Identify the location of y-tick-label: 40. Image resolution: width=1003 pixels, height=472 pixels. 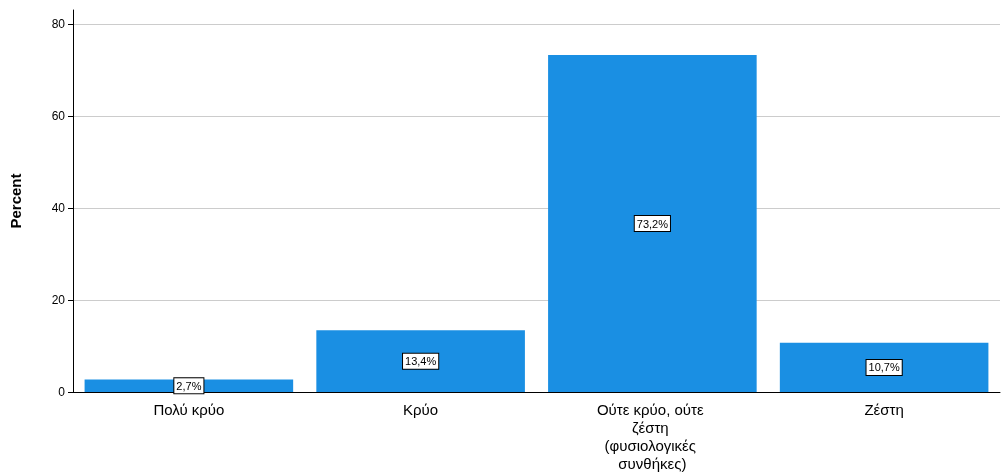
(58, 207).